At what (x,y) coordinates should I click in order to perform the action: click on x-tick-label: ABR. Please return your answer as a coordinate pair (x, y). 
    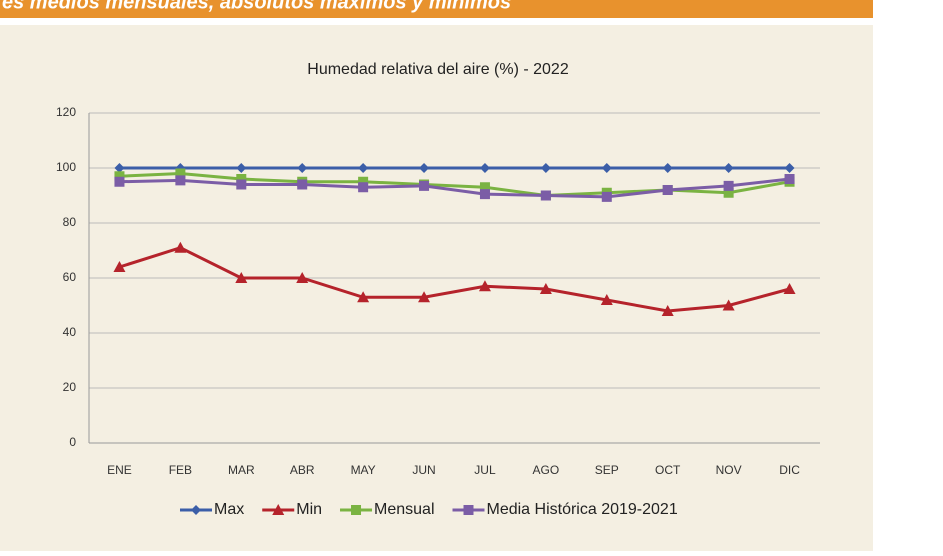
    Looking at the image, I should click on (302, 470).